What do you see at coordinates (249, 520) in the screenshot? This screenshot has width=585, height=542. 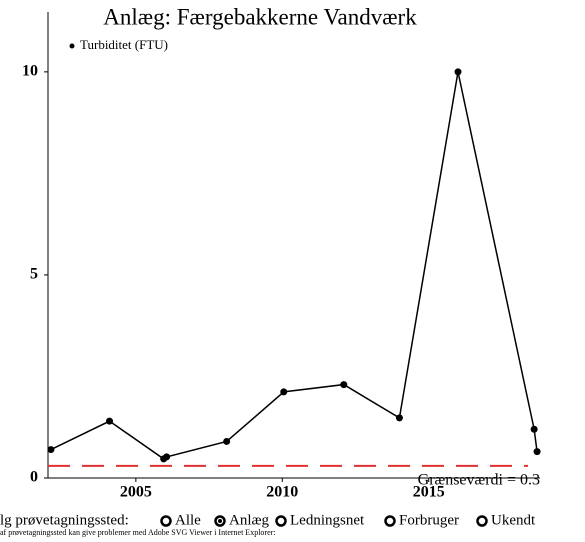 I see `radio-label: Anlæg` at bounding box center [249, 520].